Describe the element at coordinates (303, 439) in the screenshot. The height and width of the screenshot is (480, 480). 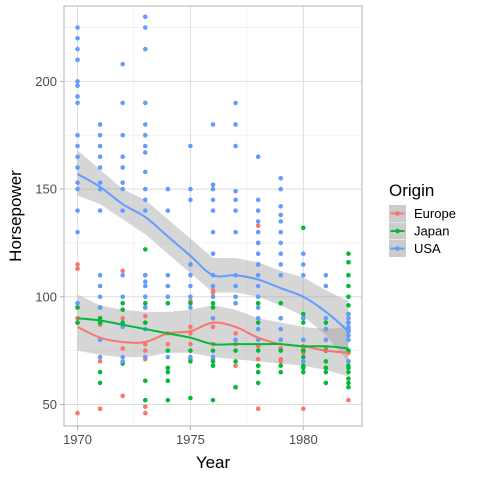
I see `x-tick-label: 1980` at that location.